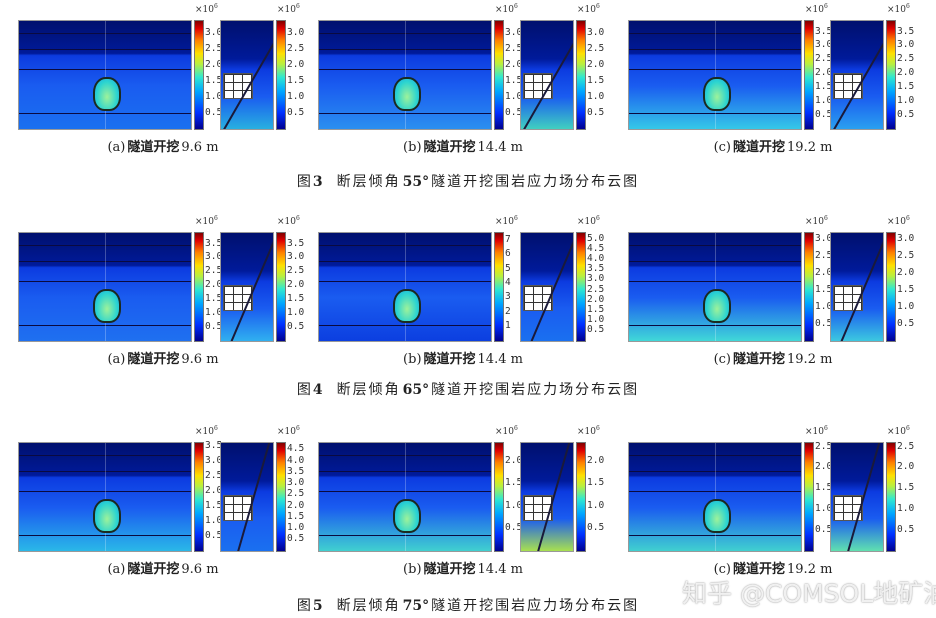 Image resolution: width=936 pixels, height=618 pixels. Describe the element at coordinates (508, 311) in the screenshot. I see `colorbar-tick-label: 2` at that location.